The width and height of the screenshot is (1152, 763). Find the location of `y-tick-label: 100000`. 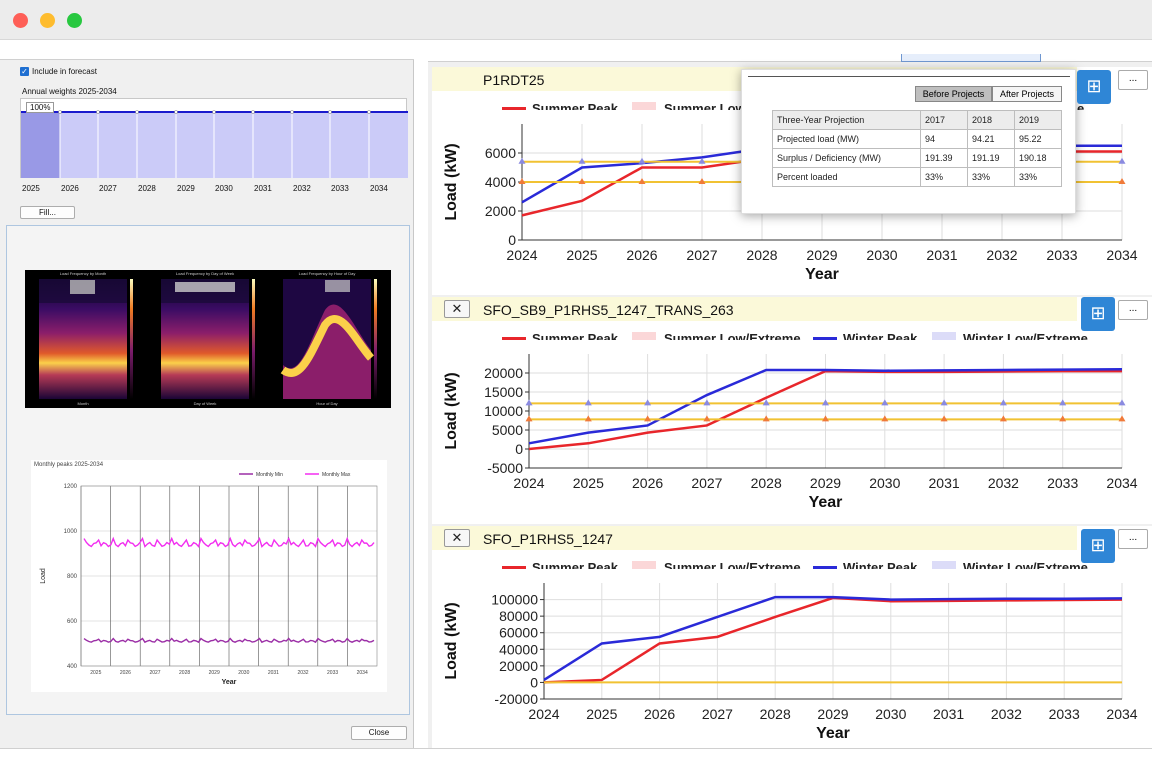

y-tick-label: 100000 is located at coordinates (514, 600).